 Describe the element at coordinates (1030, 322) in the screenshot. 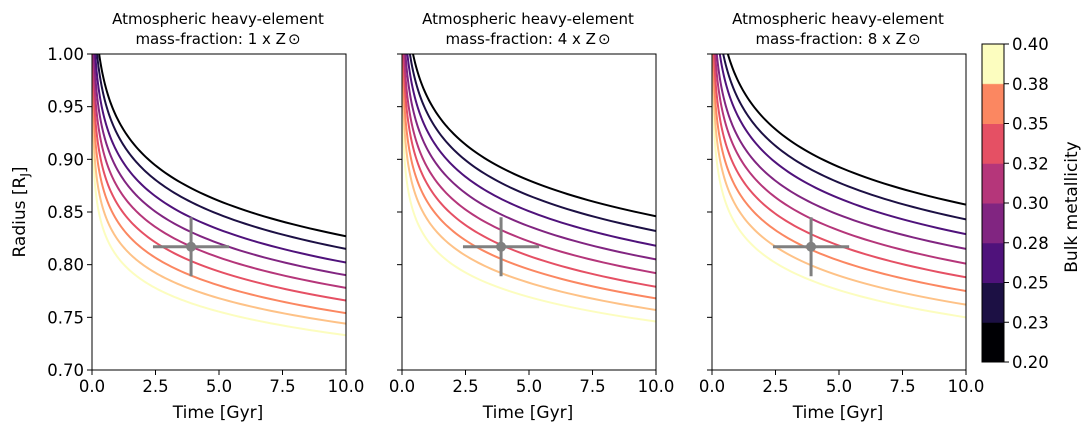

I see `colorbar-tick-label: 0.23` at that location.